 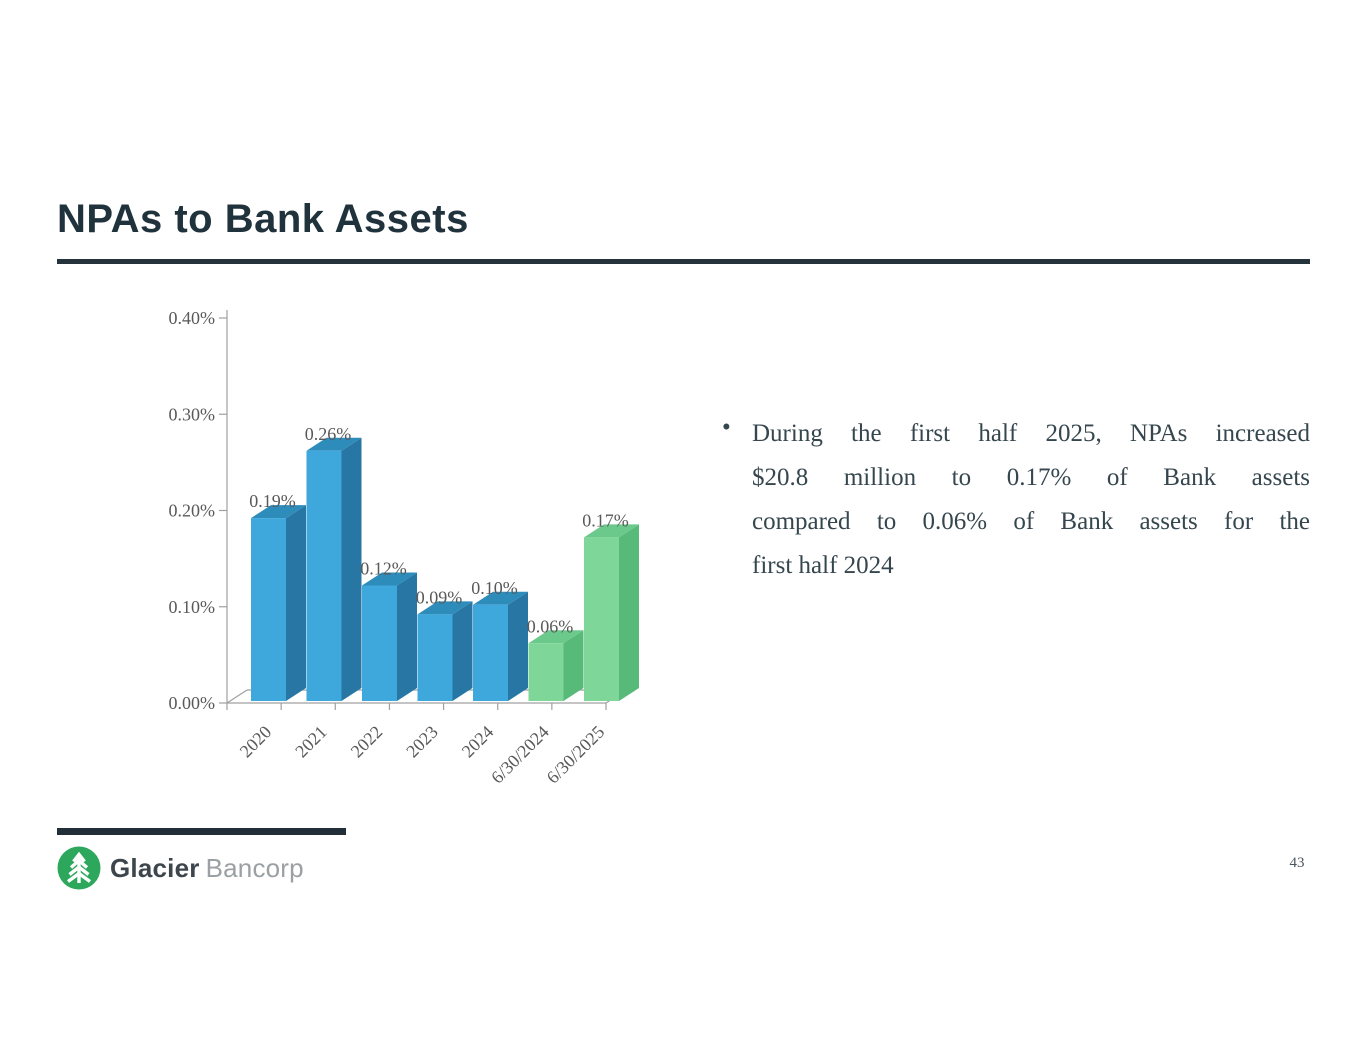 What do you see at coordinates (367, 742) in the screenshot?
I see `x-axis-category-label: 2022` at bounding box center [367, 742].